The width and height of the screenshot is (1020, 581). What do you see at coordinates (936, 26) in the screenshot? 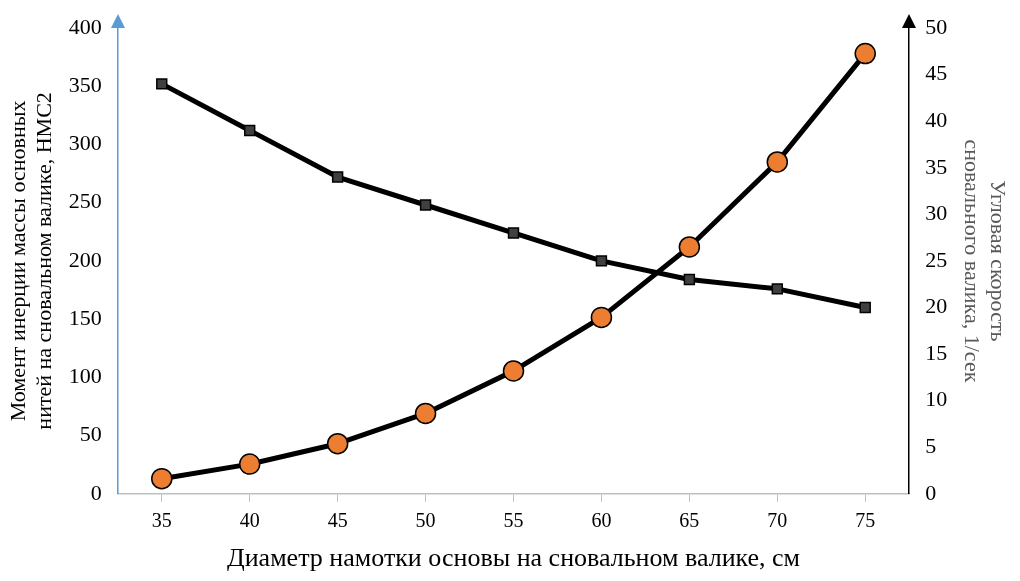
I see `y2-tick-label: 50` at bounding box center [936, 26].